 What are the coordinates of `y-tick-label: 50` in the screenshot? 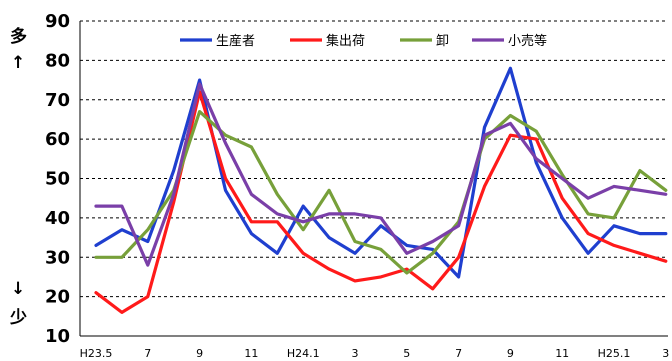 It's located at (57, 179).